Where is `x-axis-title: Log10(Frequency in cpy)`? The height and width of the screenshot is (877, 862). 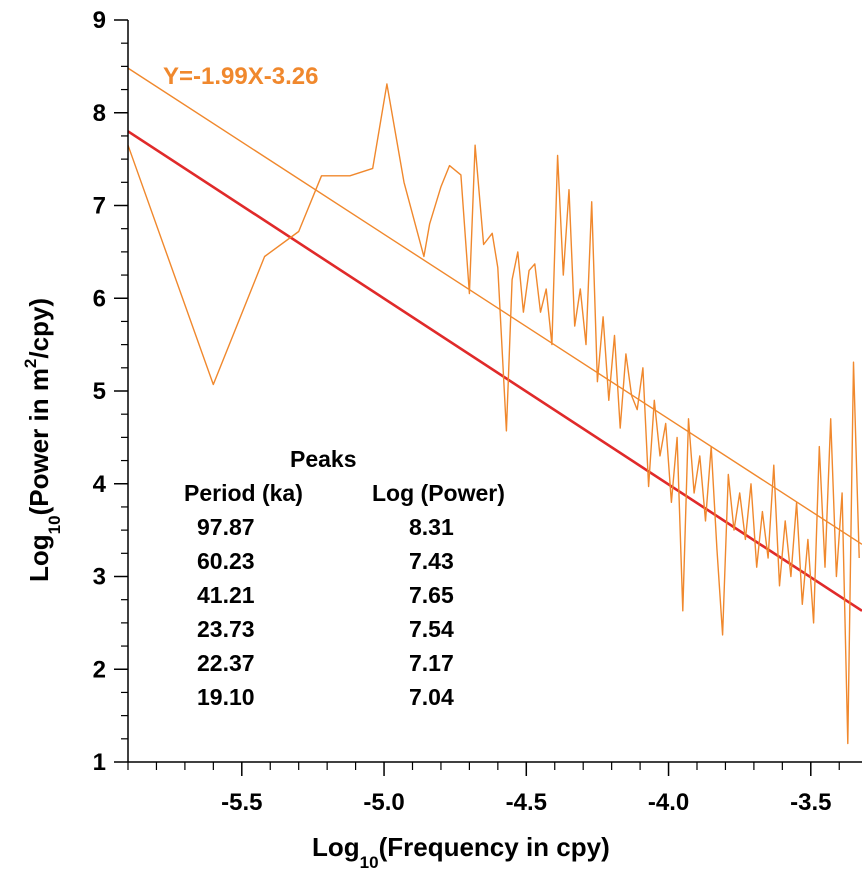 x-axis-title: Log10(Frequency in cpy) is located at coordinates (461, 852).